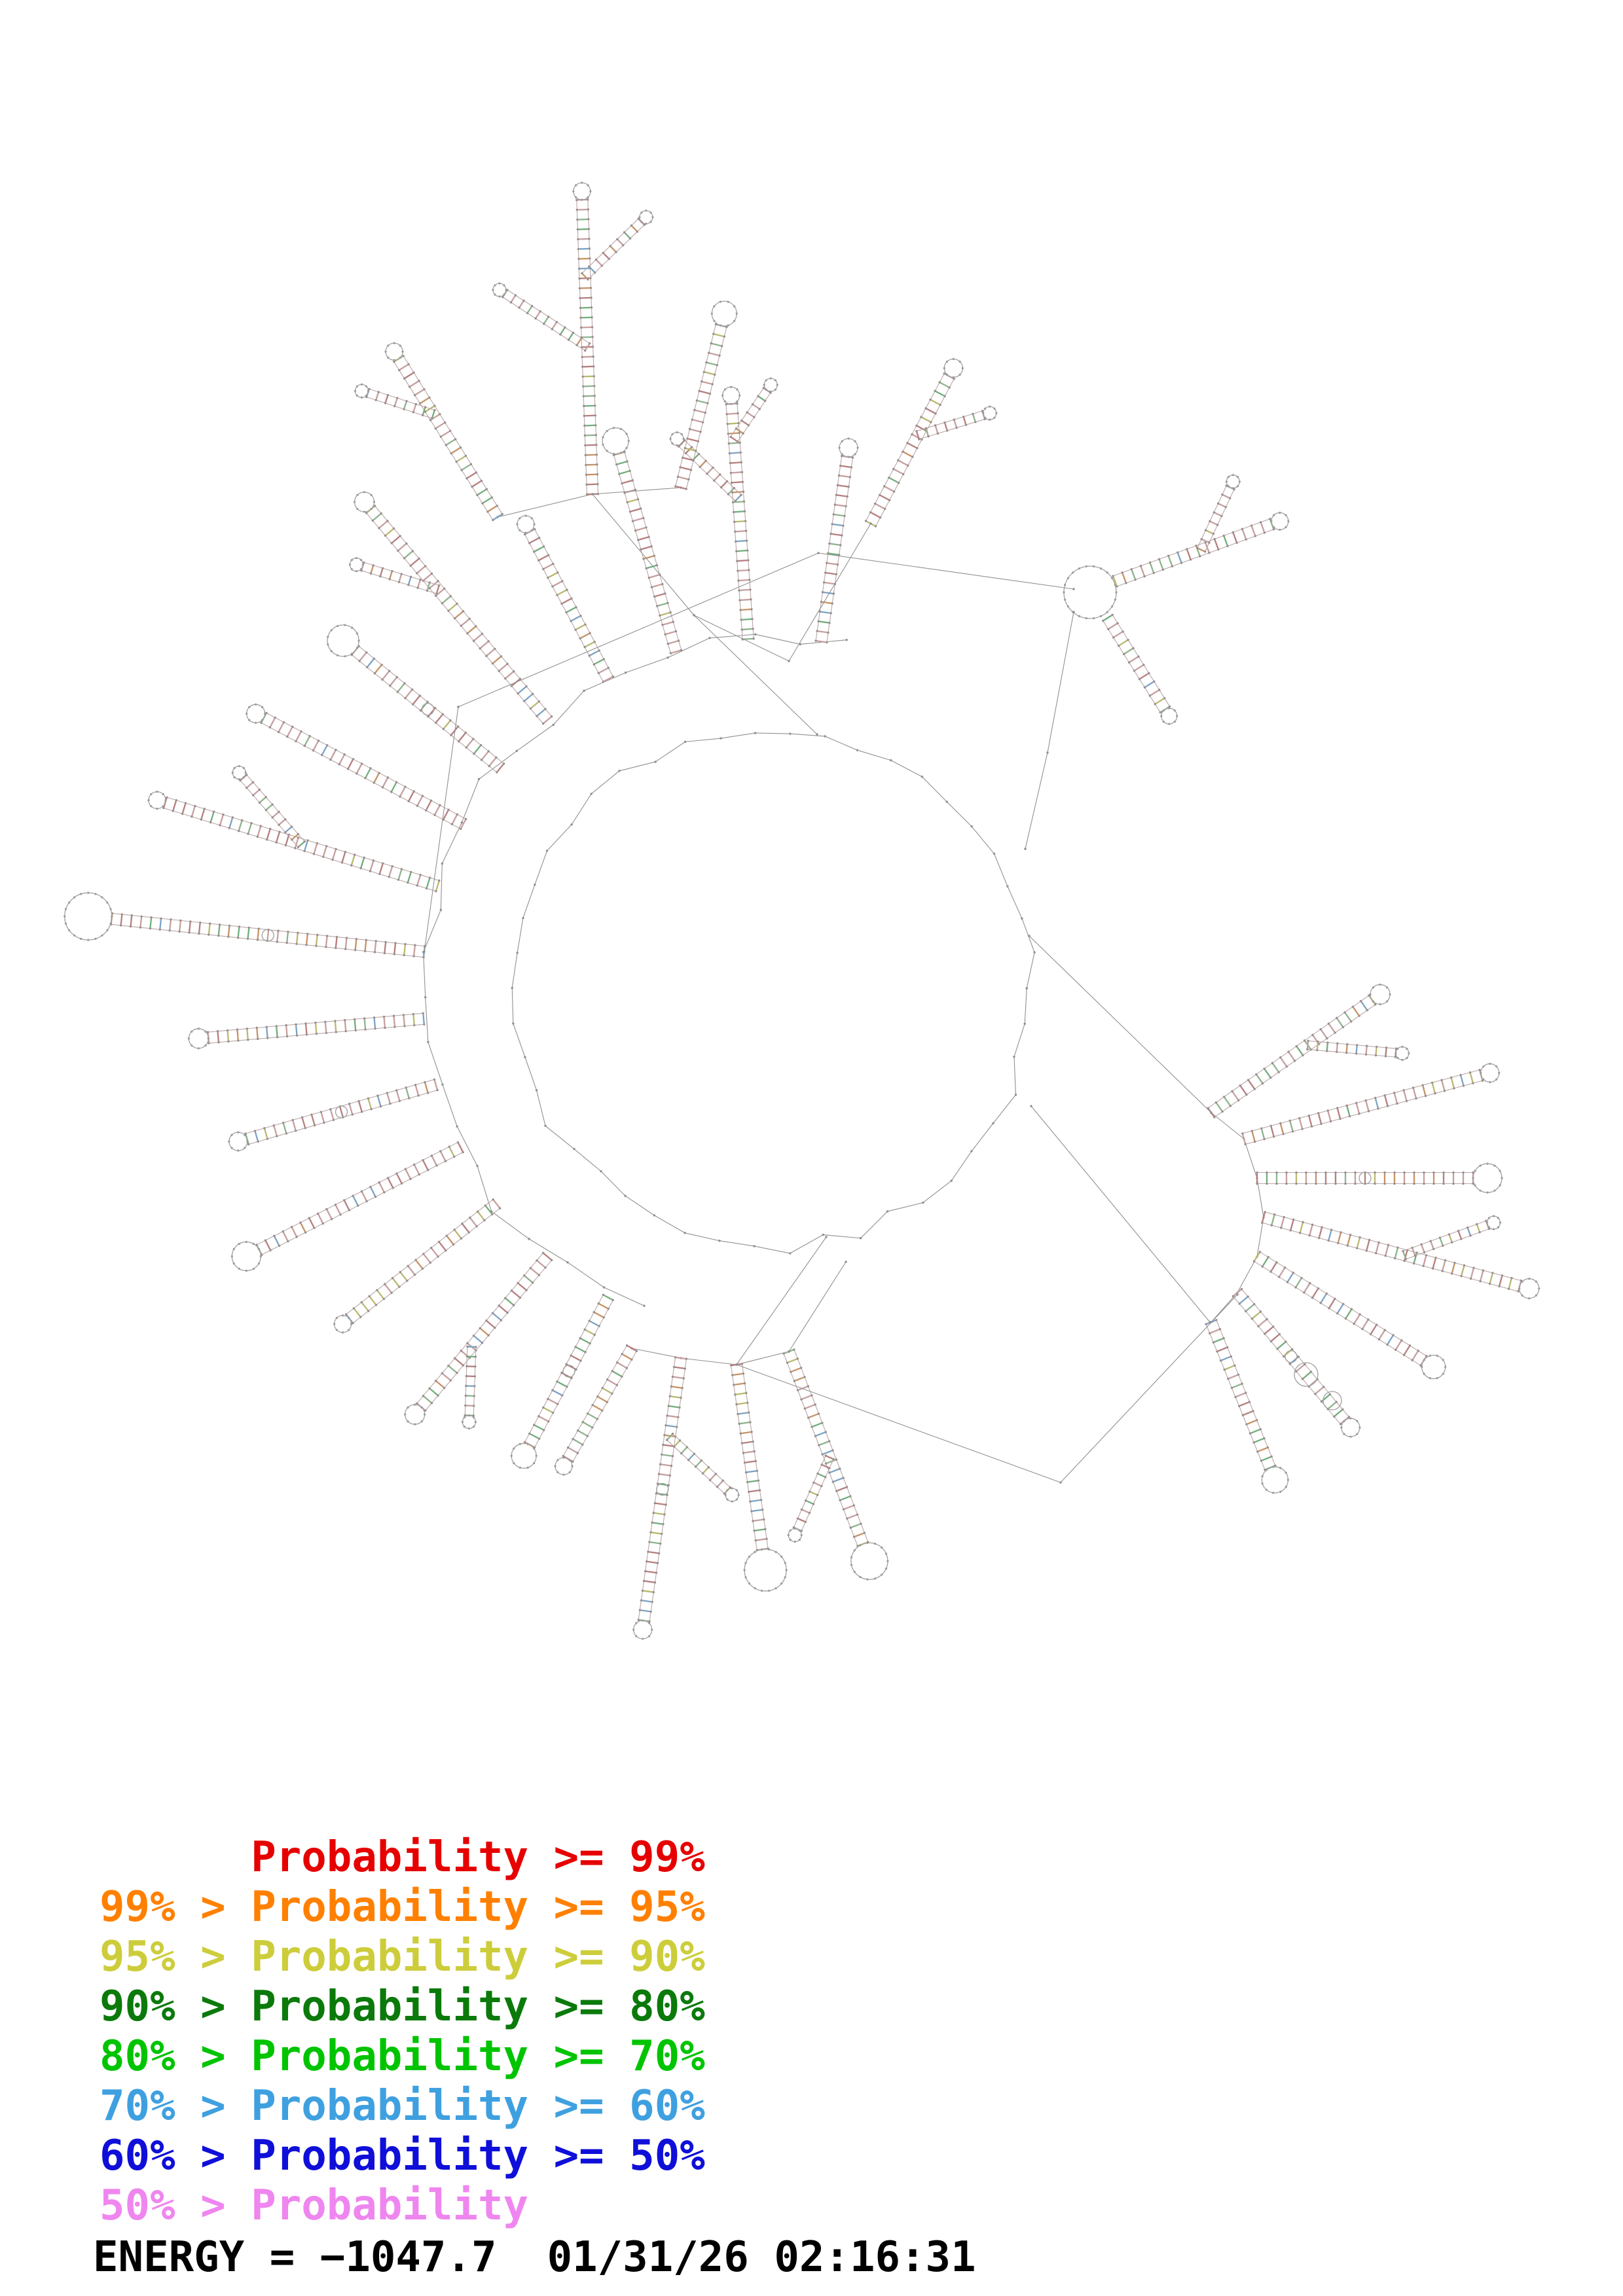 The height and width of the screenshot is (2296, 1623). Describe the element at coordinates (402, 2056) in the screenshot. I see `legend-item-4: 80% > Probability >= 70%` at that location.